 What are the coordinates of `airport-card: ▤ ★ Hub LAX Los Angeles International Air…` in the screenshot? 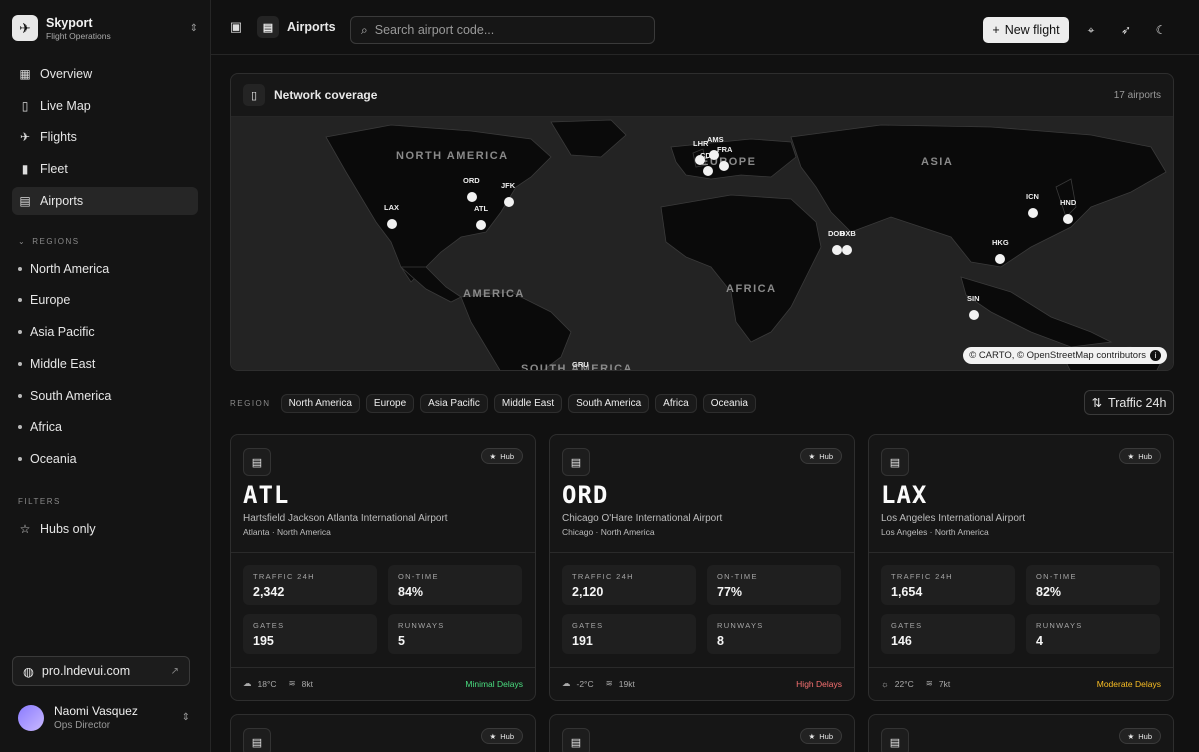 It's located at (1021, 567).